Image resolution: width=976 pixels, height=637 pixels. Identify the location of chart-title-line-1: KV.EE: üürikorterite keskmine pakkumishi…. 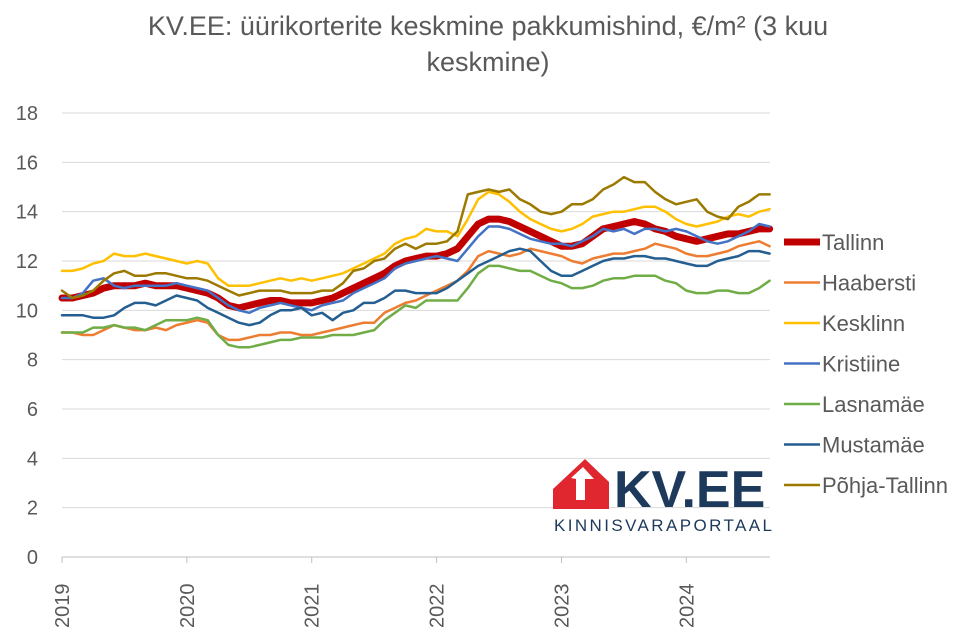
(488, 26).